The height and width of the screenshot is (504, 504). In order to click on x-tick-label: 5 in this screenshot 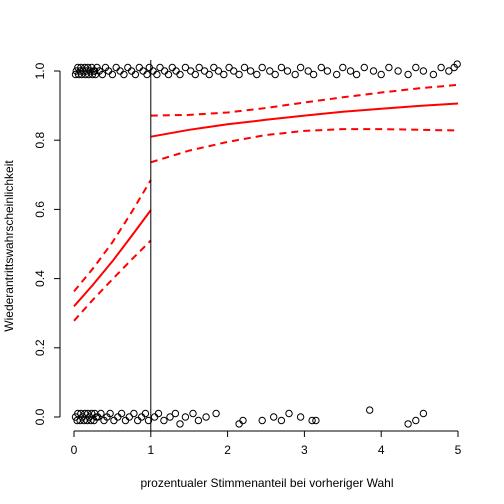, I will do `click(458, 450)`.